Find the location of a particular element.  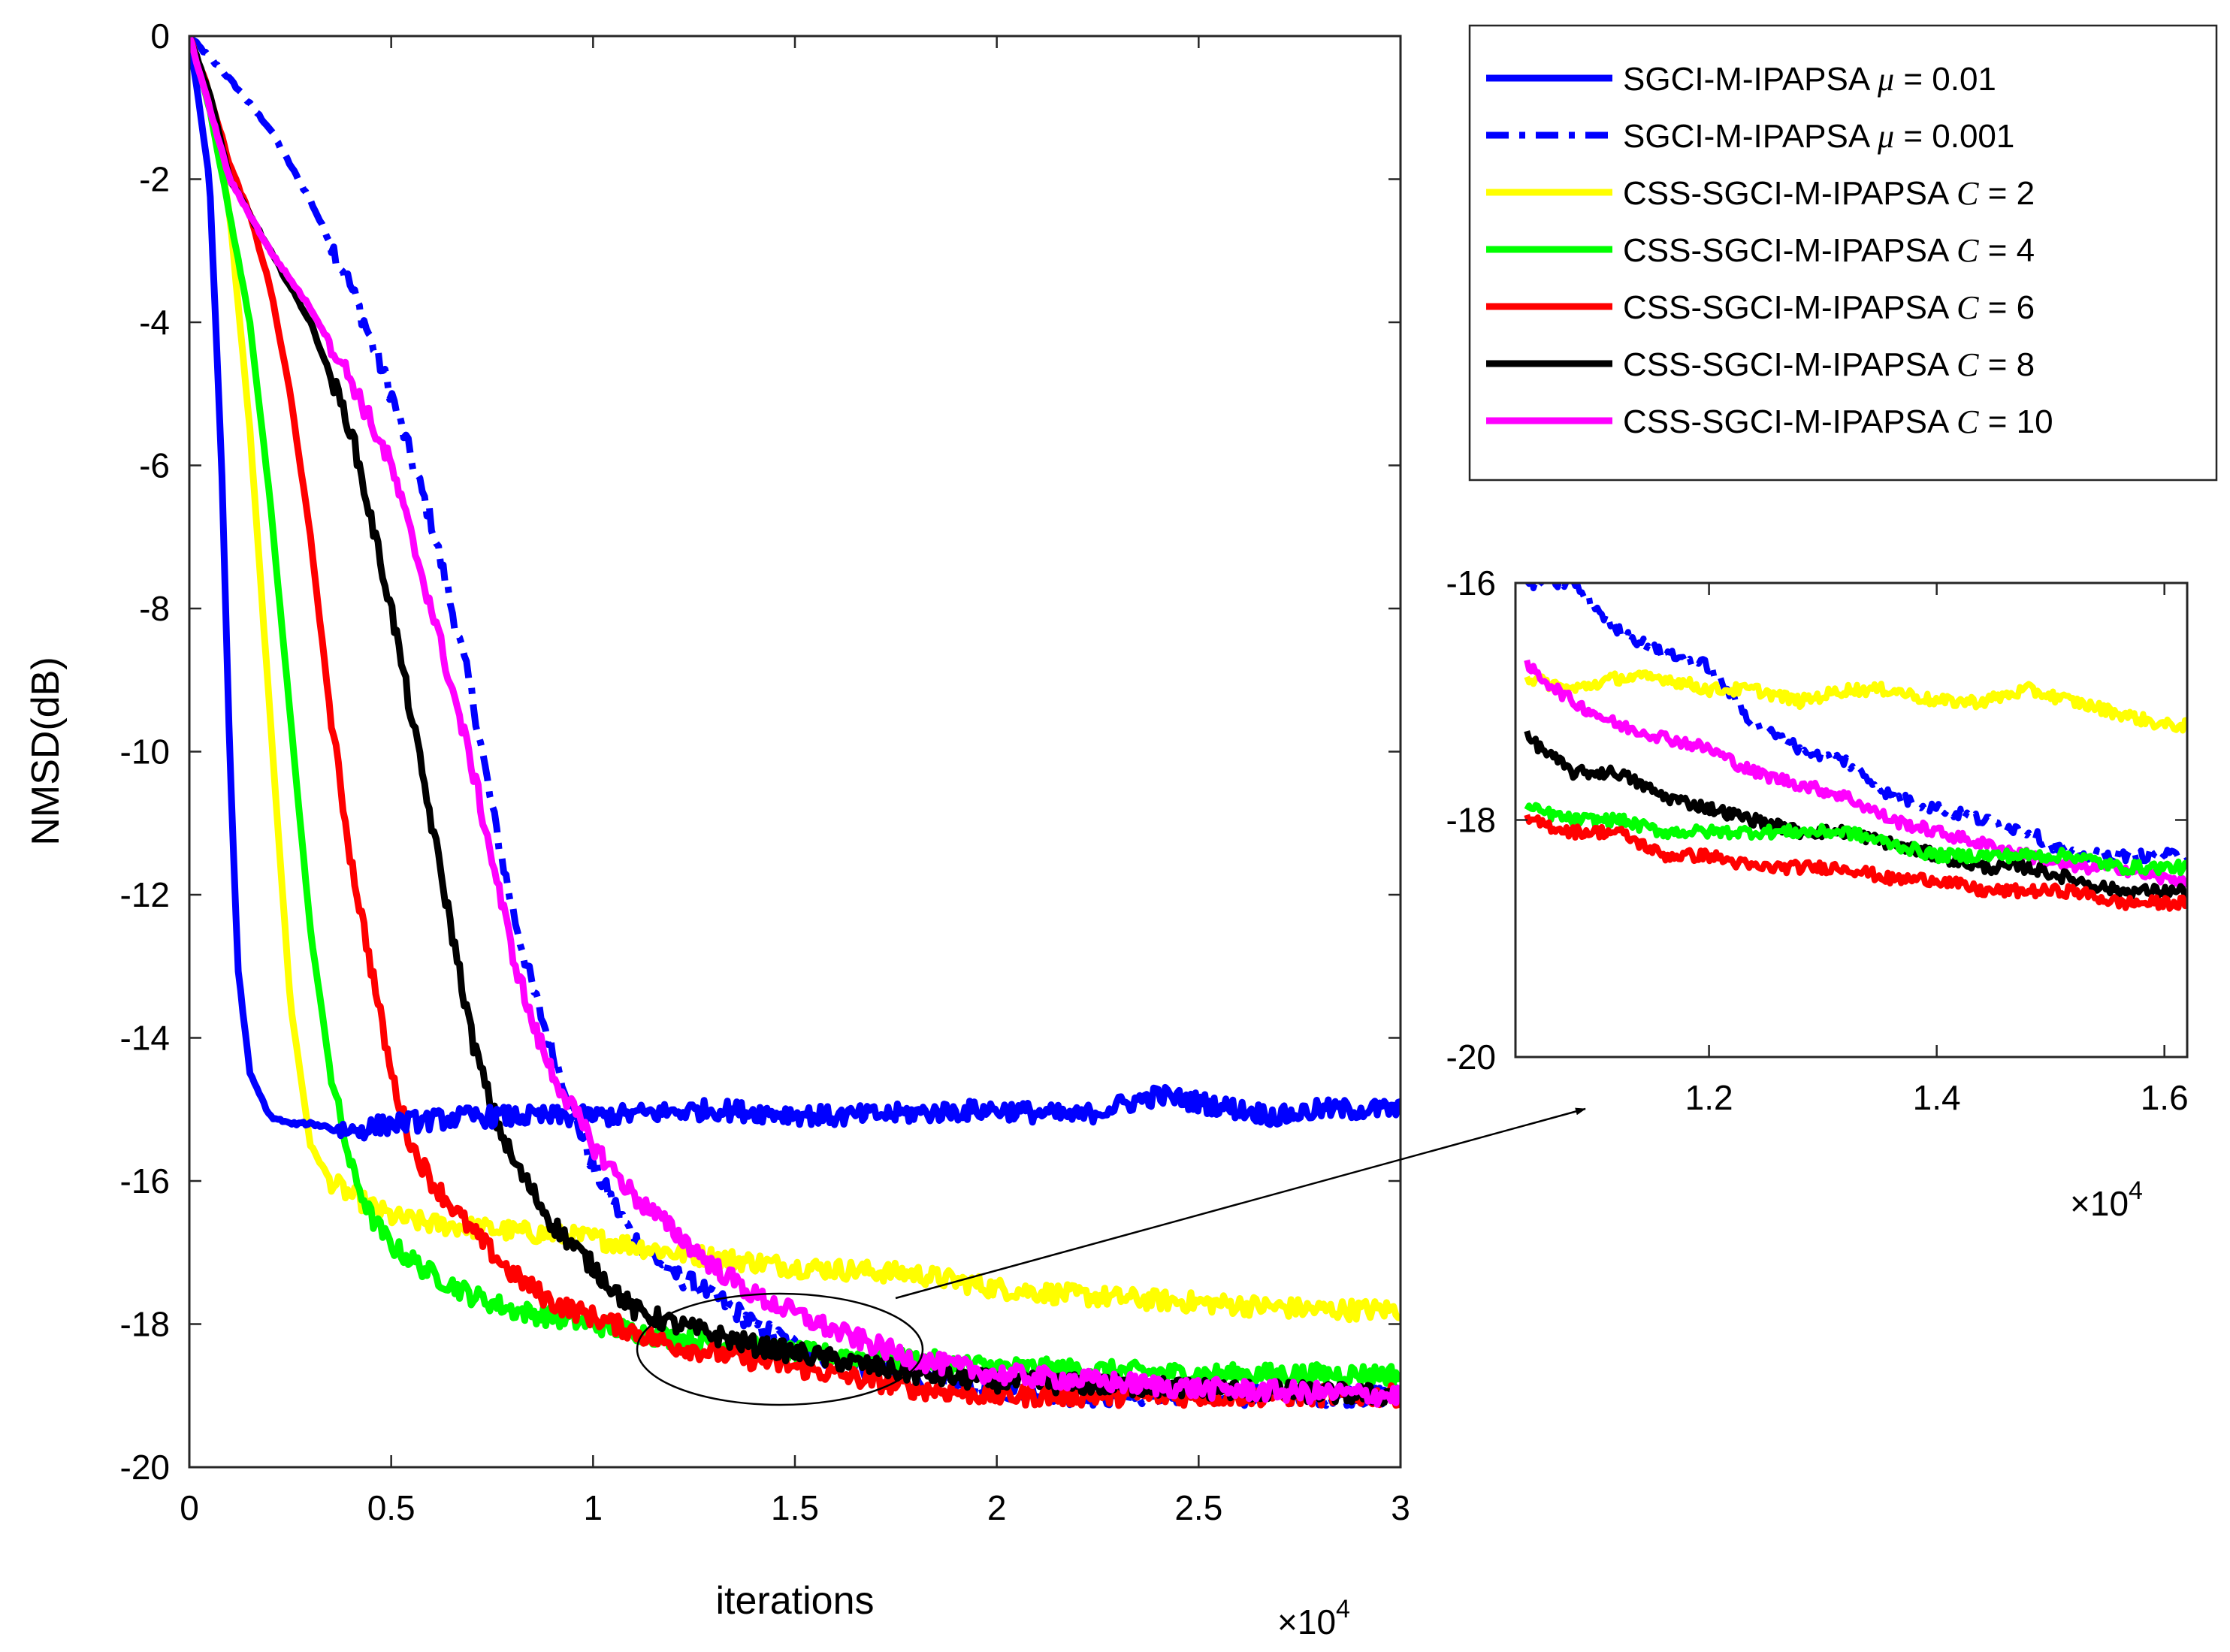

main-x-tick-label: 2.5 is located at coordinates (1198, 1507).